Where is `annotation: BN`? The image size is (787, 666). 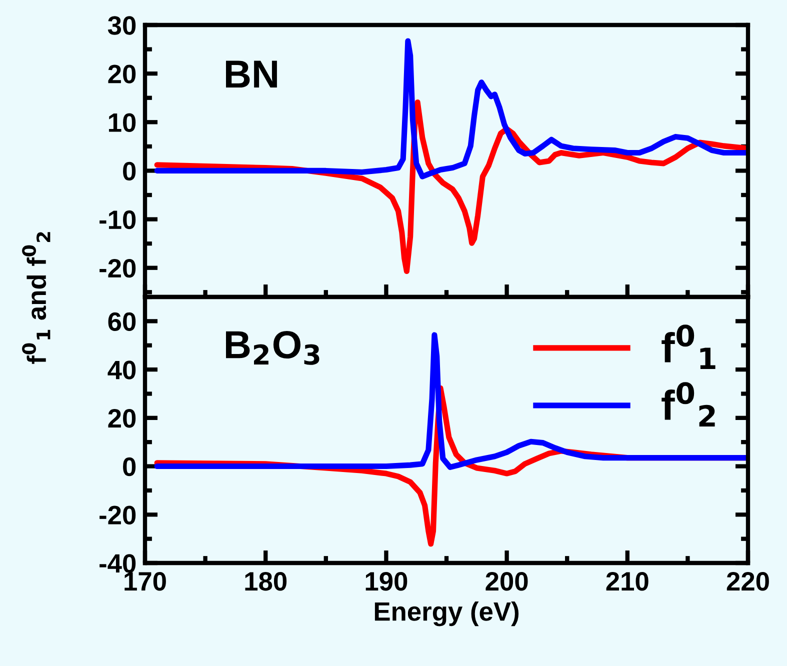
annotation: BN is located at coordinates (251, 74).